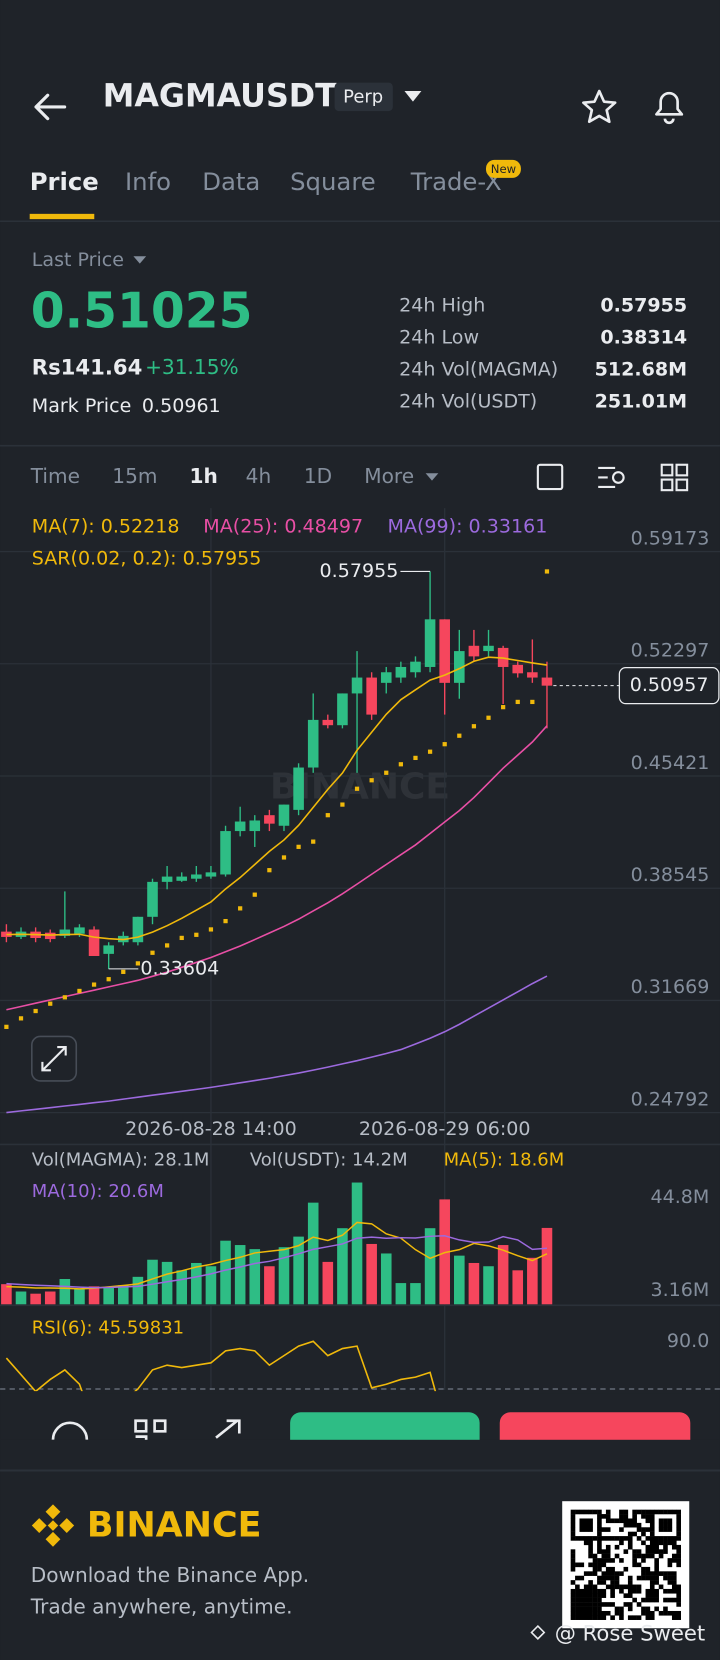 Image resolution: width=720 pixels, height=1660 pixels. I want to click on more-icon, so click(70, 1430).